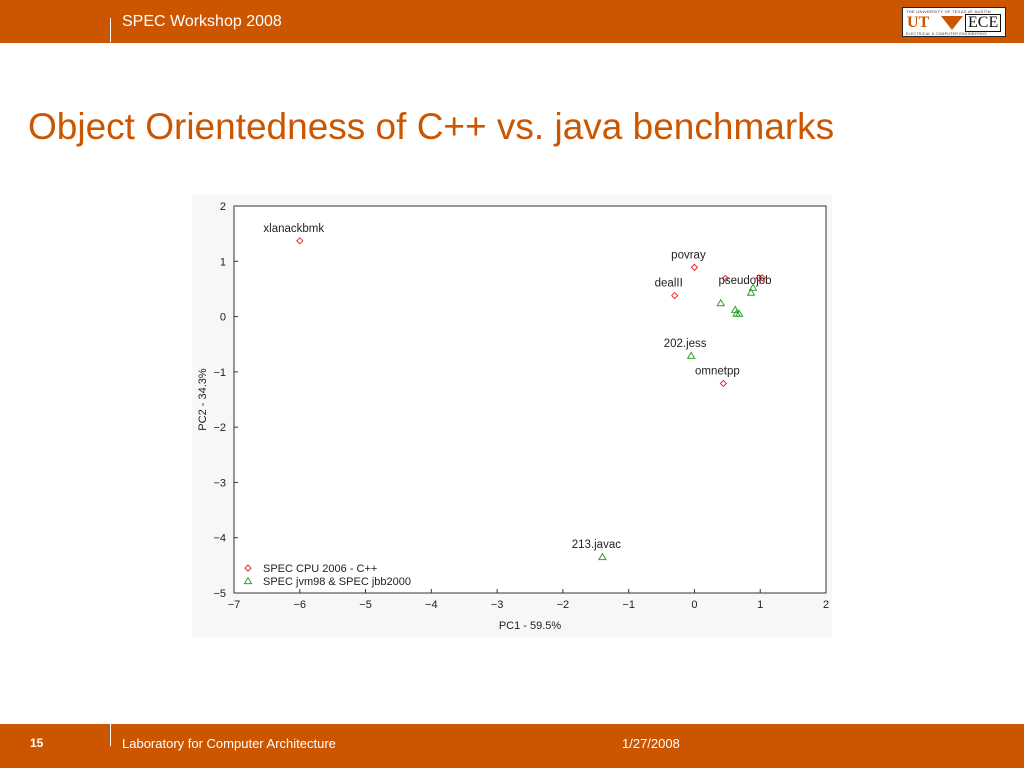 This screenshot has height=768, width=1024. I want to click on point-label: 202.jess, so click(685, 344).